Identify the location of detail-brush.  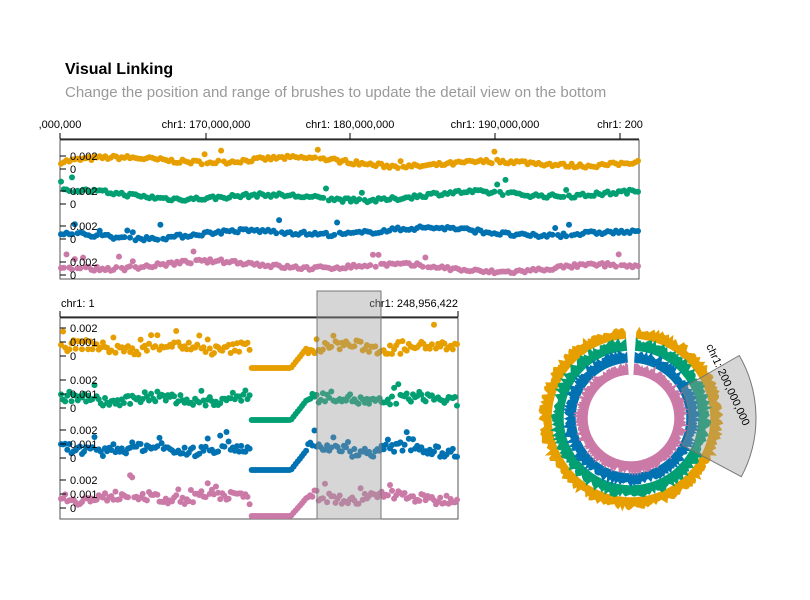
(349, 405).